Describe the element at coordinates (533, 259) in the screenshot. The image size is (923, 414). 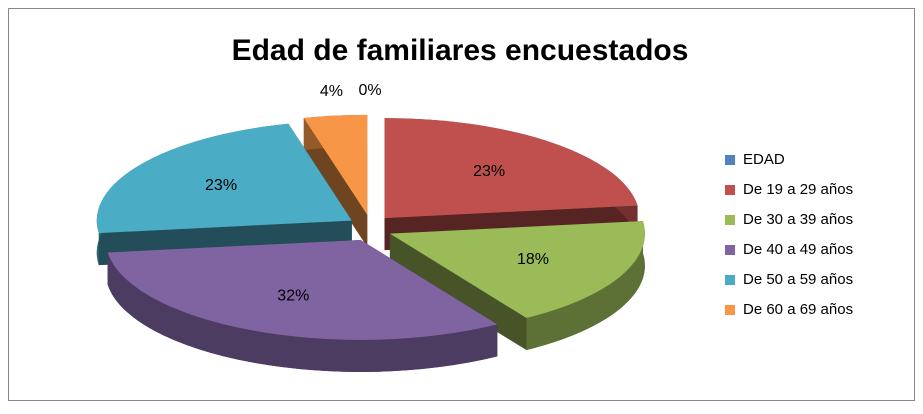
I see `data-label: 18%` at that location.